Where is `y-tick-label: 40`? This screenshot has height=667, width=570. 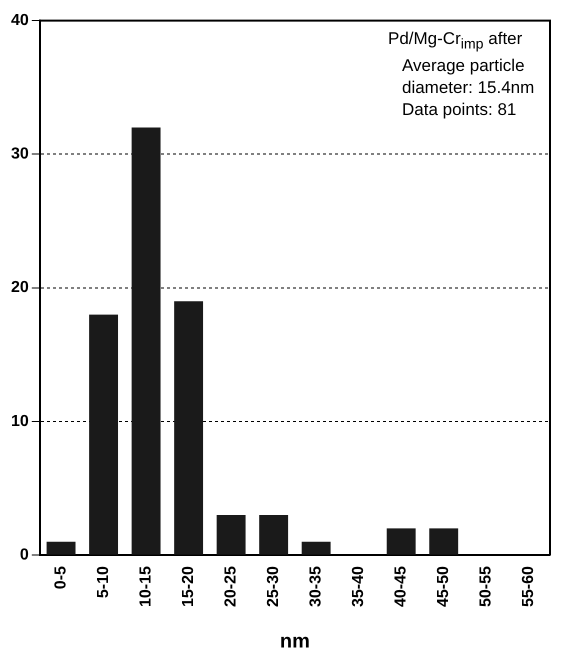 y-tick-label: 40 is located at coordinates (20, 21).